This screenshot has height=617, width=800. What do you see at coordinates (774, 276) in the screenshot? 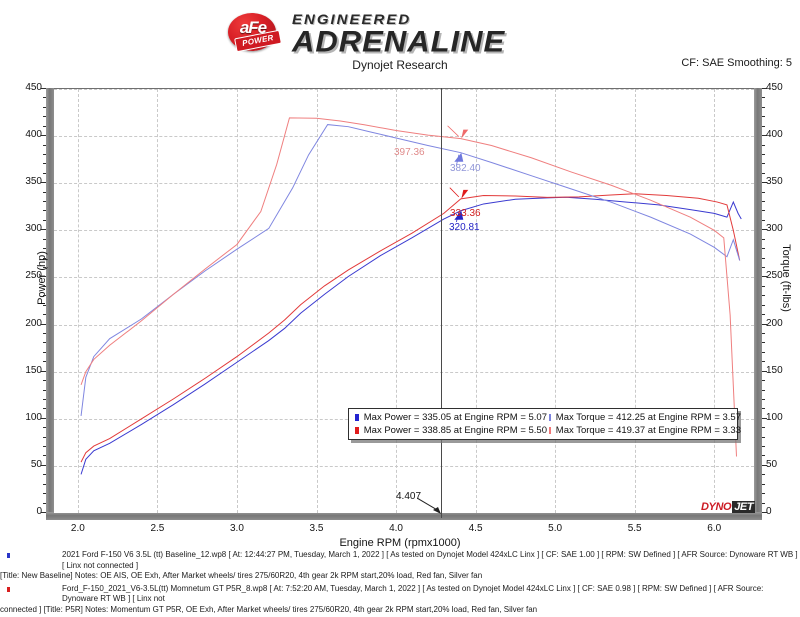
I see `y2-tick-label: 250` at bounding box center [774, 276].